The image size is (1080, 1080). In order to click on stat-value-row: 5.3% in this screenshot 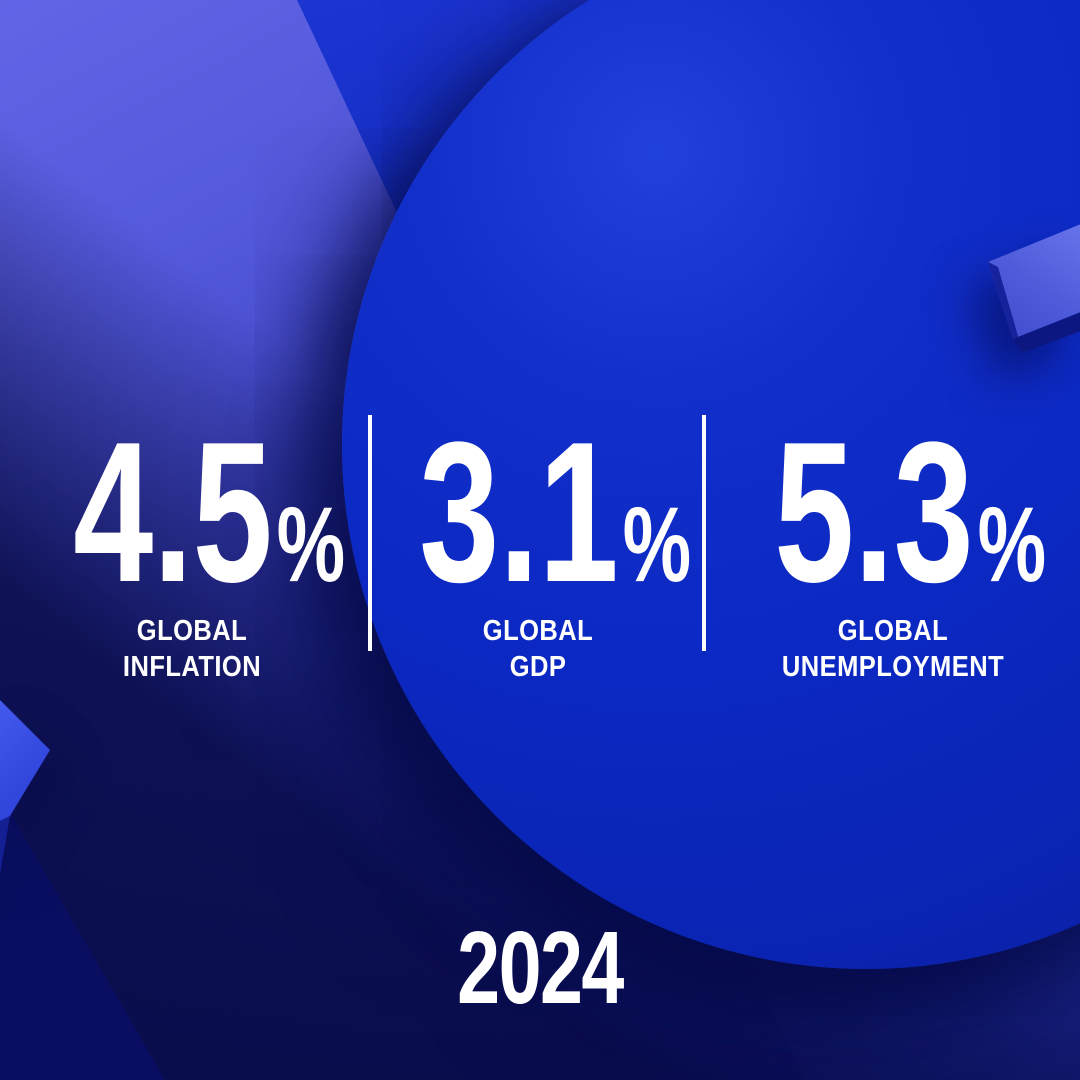, I will do `click(910, 513)`.